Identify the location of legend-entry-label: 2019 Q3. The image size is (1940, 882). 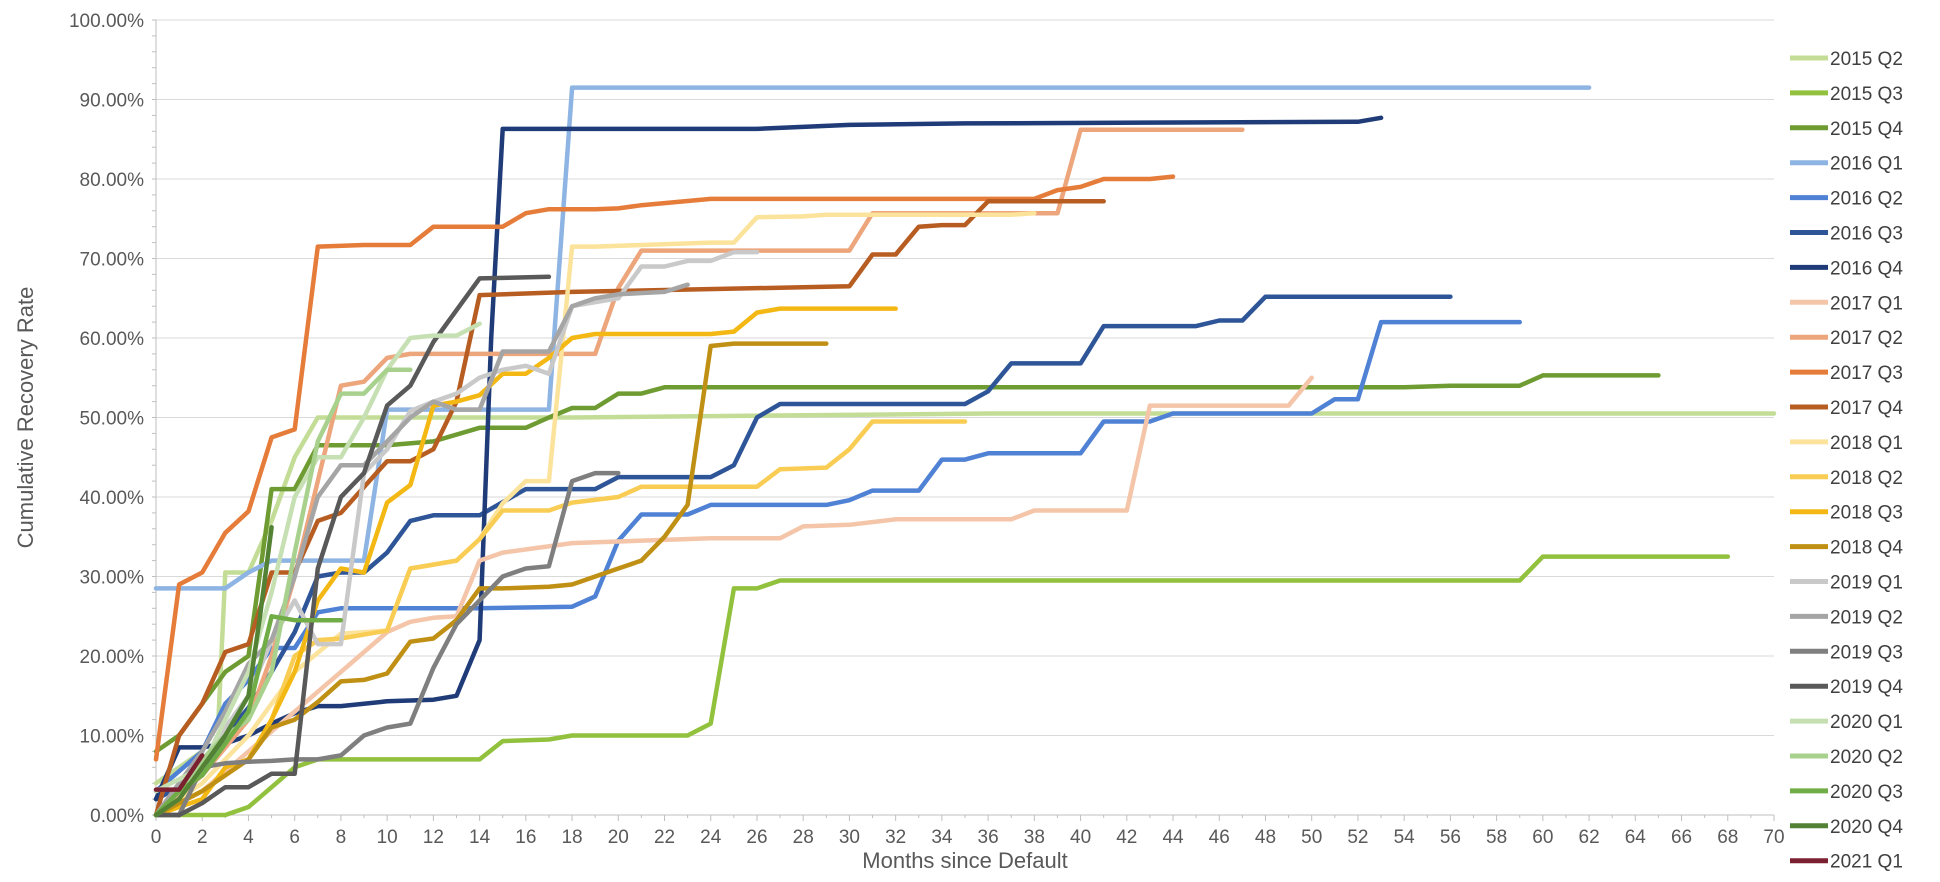
(1866, 652).